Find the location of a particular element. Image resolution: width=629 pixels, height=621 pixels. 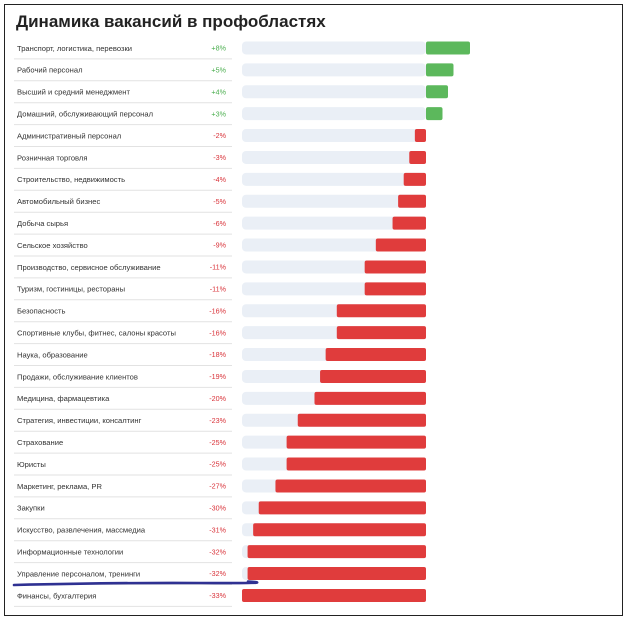

category-label: Рабочий персонал is located at coordinates (50, 70).